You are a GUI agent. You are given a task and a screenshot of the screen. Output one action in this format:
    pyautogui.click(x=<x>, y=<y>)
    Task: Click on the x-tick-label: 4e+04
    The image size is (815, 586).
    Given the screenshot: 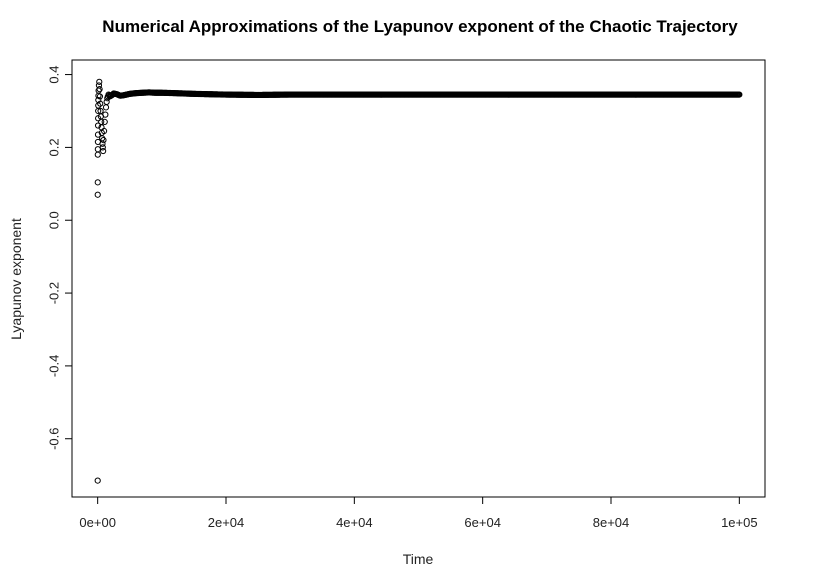 What is the action you would take?
    pyautogui.click(x=354, y=522)
    